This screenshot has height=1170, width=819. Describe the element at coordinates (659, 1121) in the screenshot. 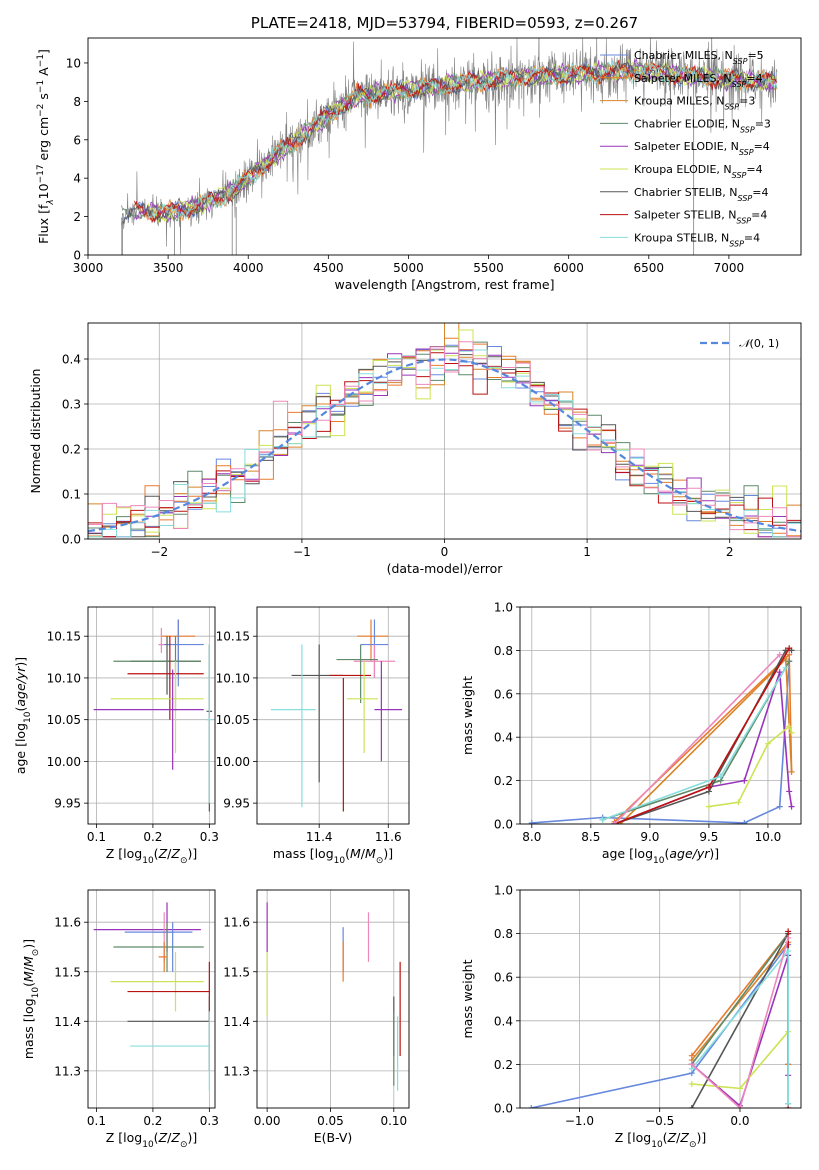

I see `x-tick-label: −0.5` at that location.